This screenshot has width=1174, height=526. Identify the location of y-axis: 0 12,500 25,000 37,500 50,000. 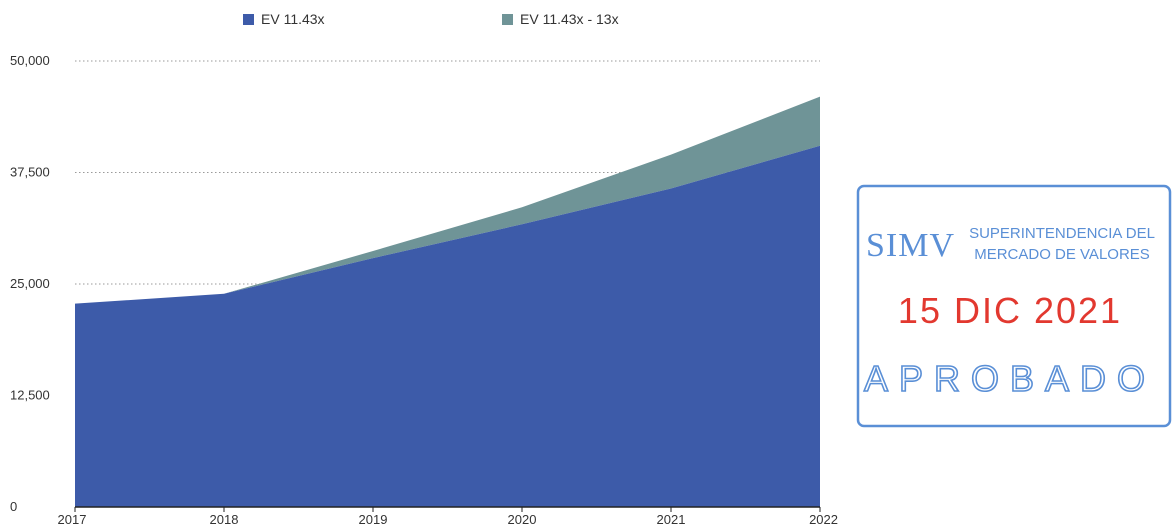
(30, 283).